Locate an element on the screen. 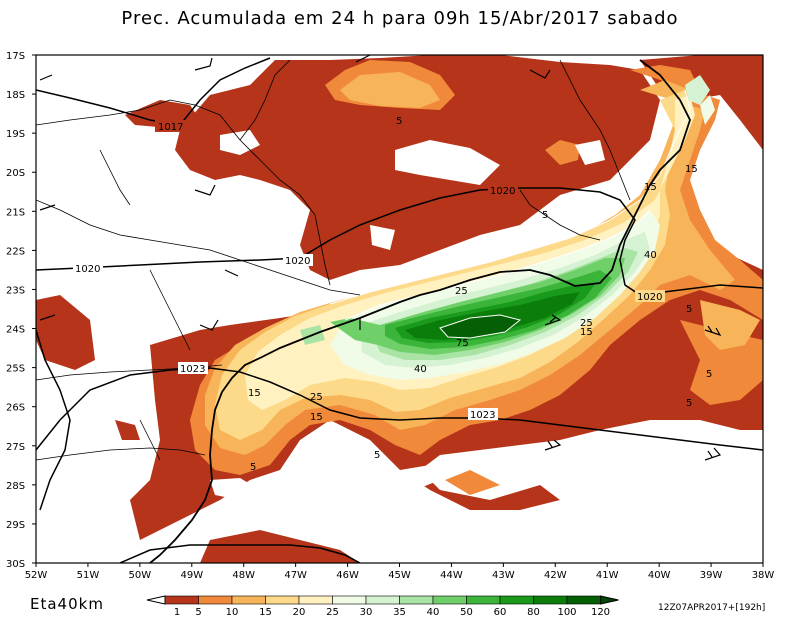 The image size is (800, 618). lat-tick-label: 19S is located at coordinates (15, 134).